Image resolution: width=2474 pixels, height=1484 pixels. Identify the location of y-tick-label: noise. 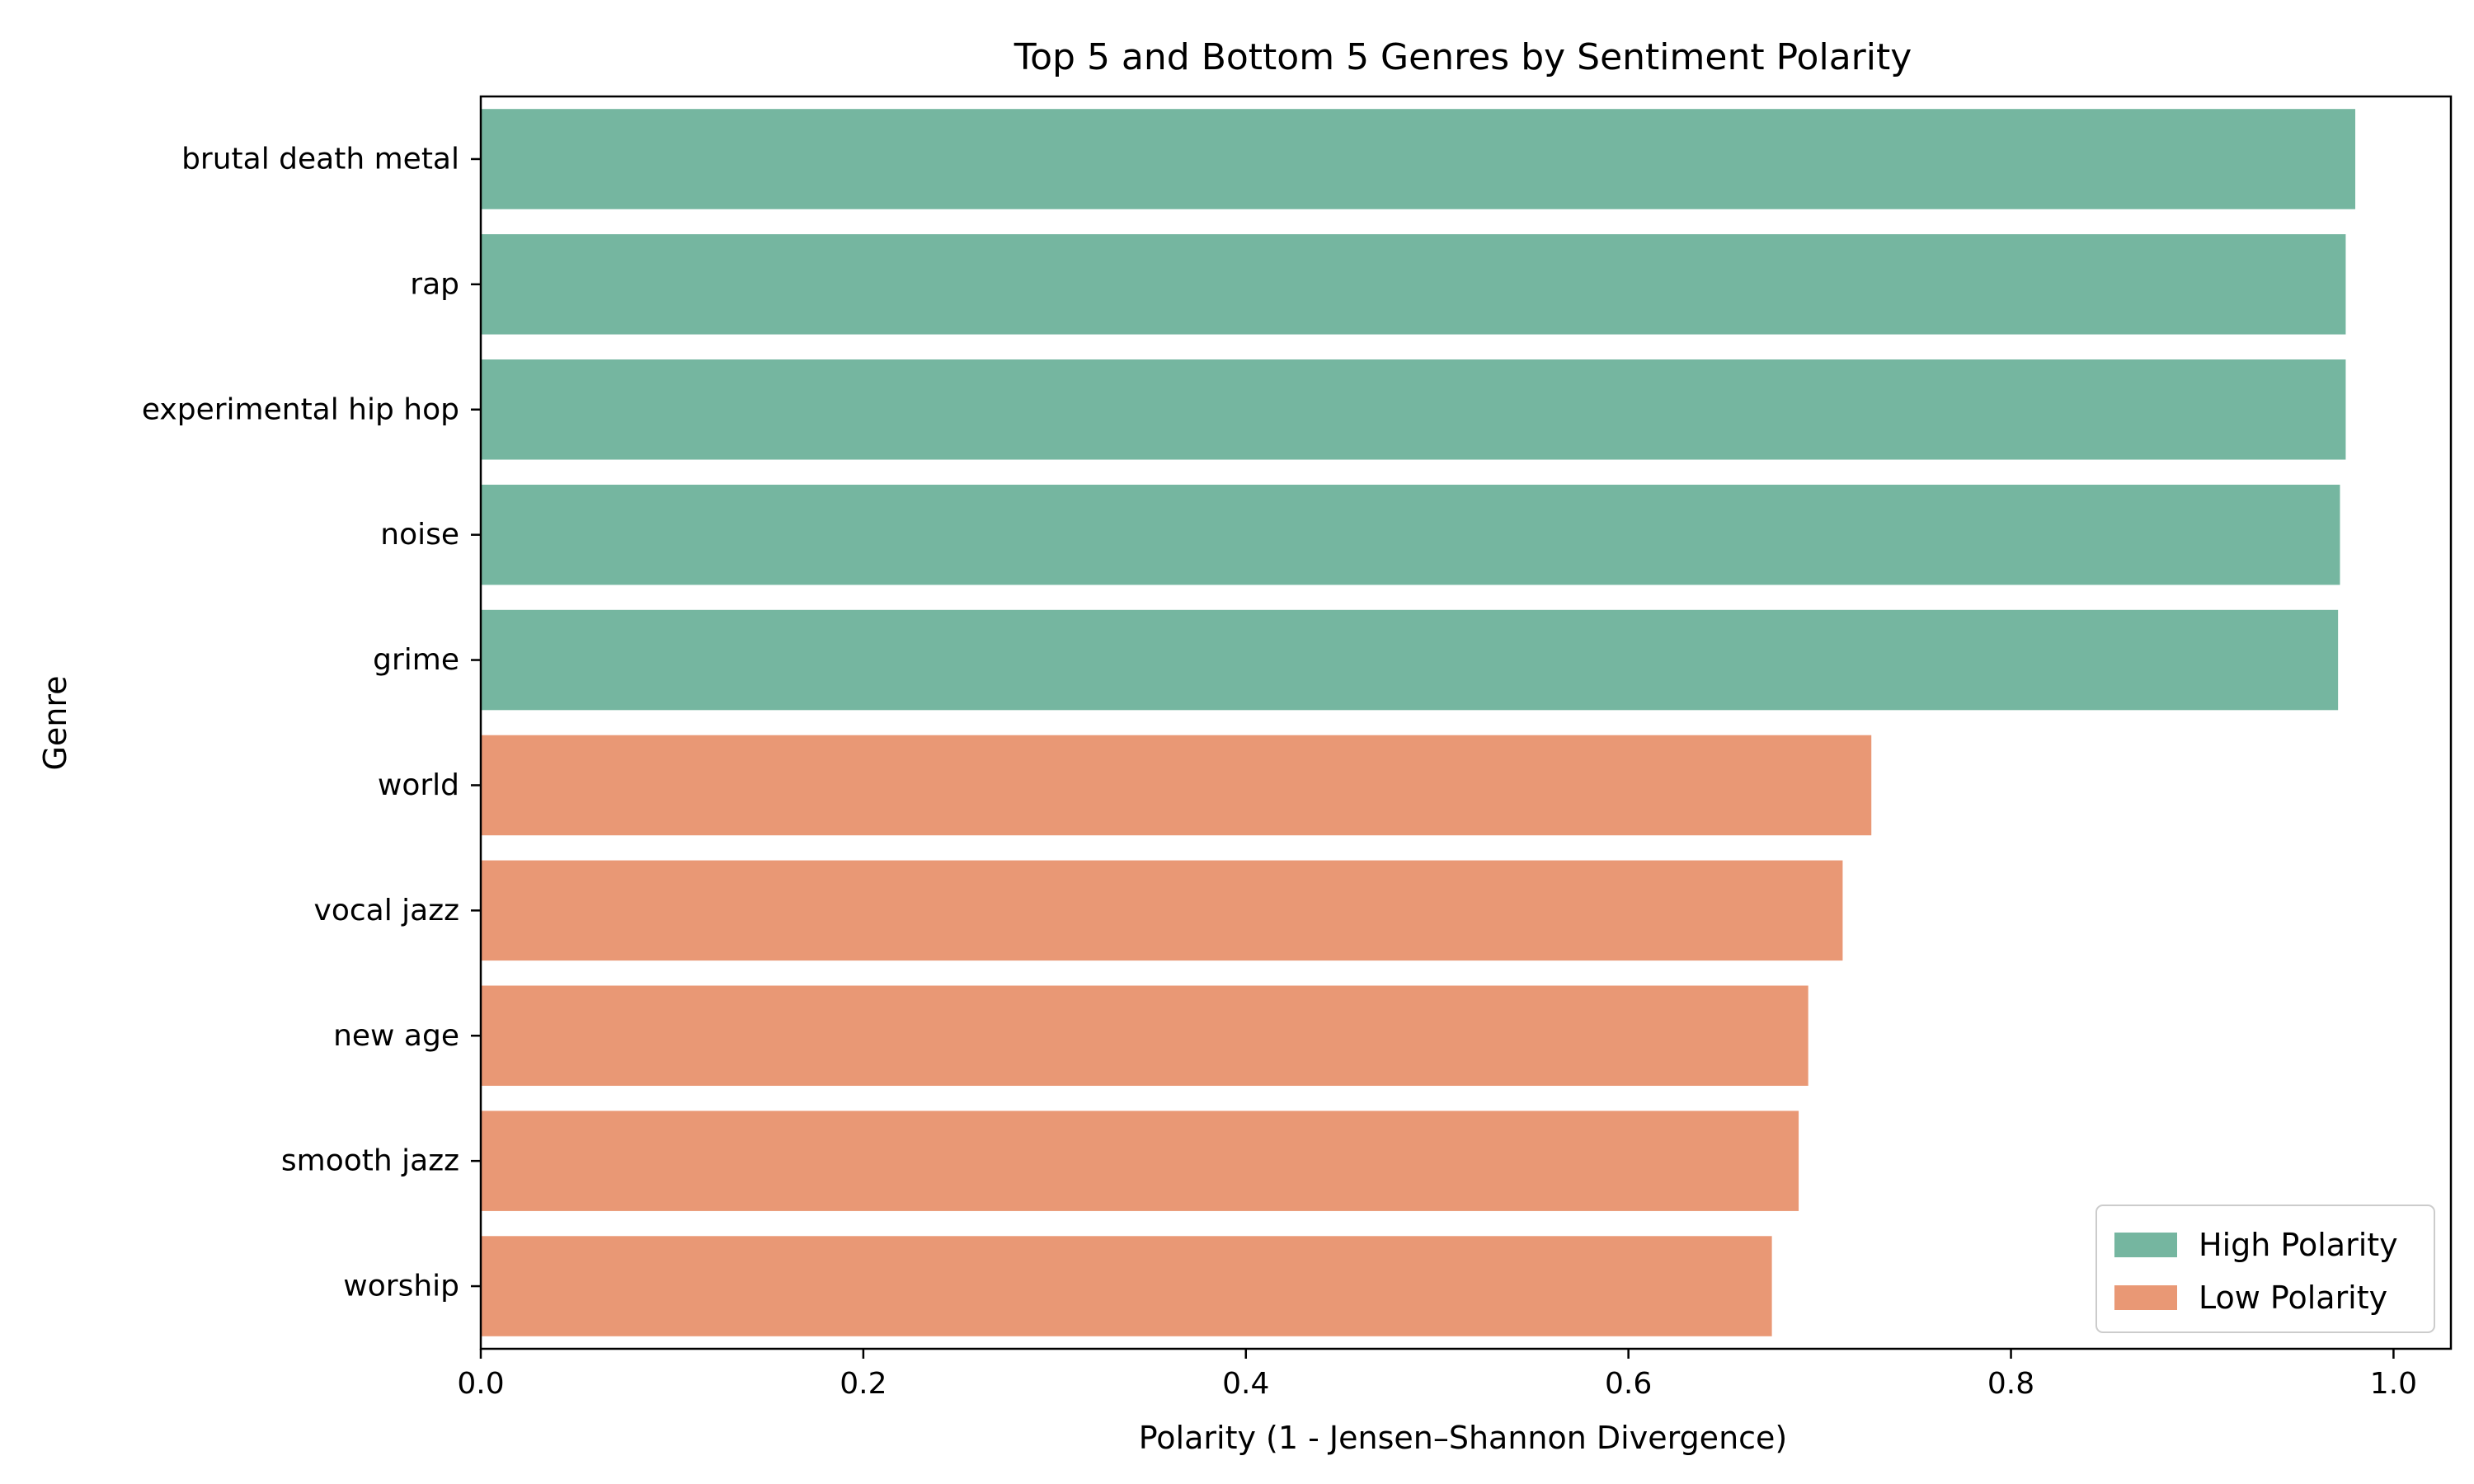
(419, 535).